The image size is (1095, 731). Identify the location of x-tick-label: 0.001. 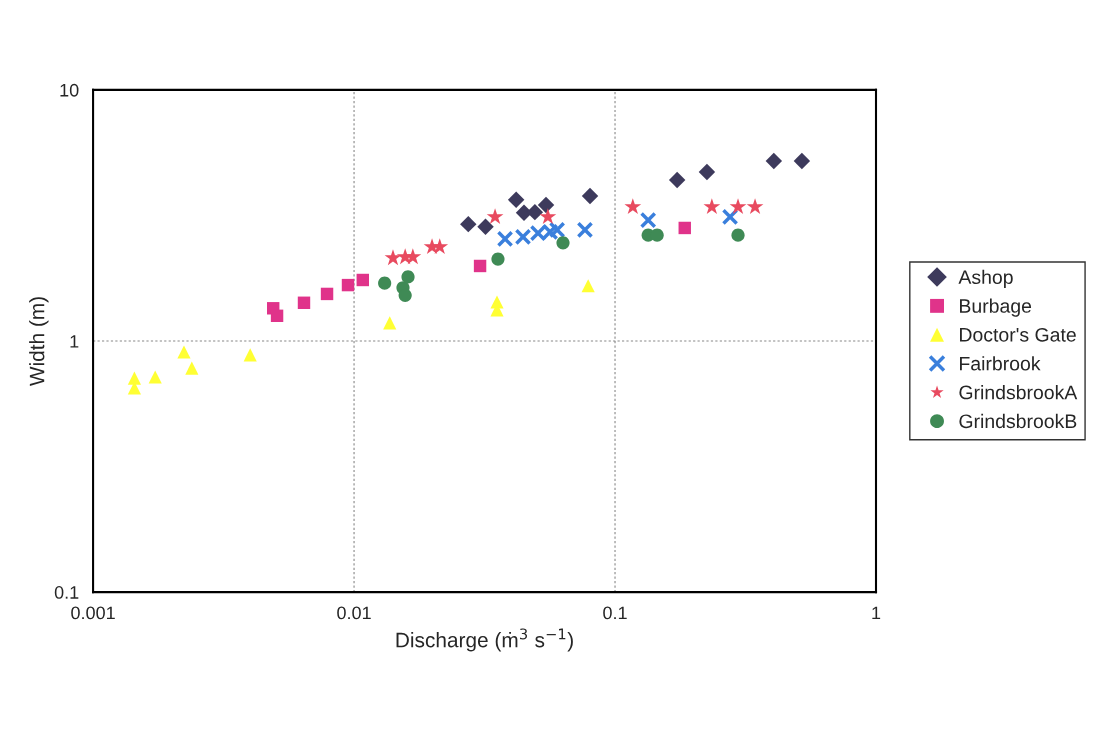
(93, 613).